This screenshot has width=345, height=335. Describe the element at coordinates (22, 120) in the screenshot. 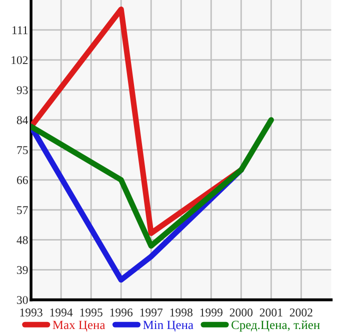

I see `y-tick-label: 84` at that location.